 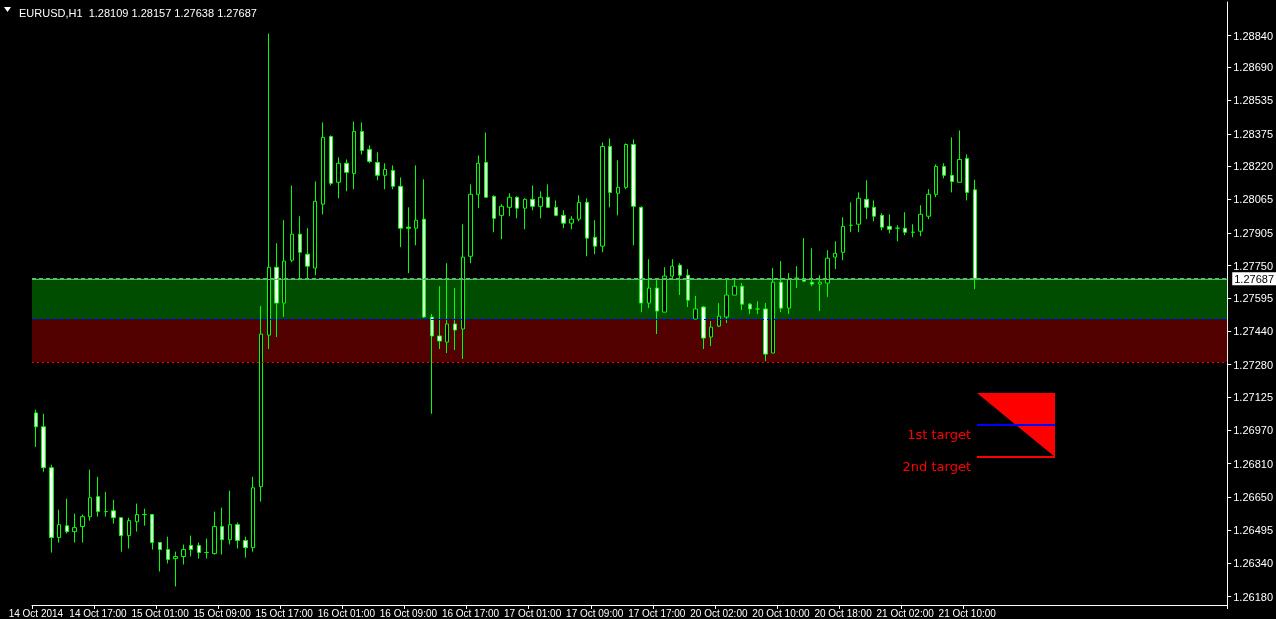 What do you see at coordinates (1253, 298) in the screenshot?
I see `y-tick-label: 1.27595` at bounding box center [1253, 298].